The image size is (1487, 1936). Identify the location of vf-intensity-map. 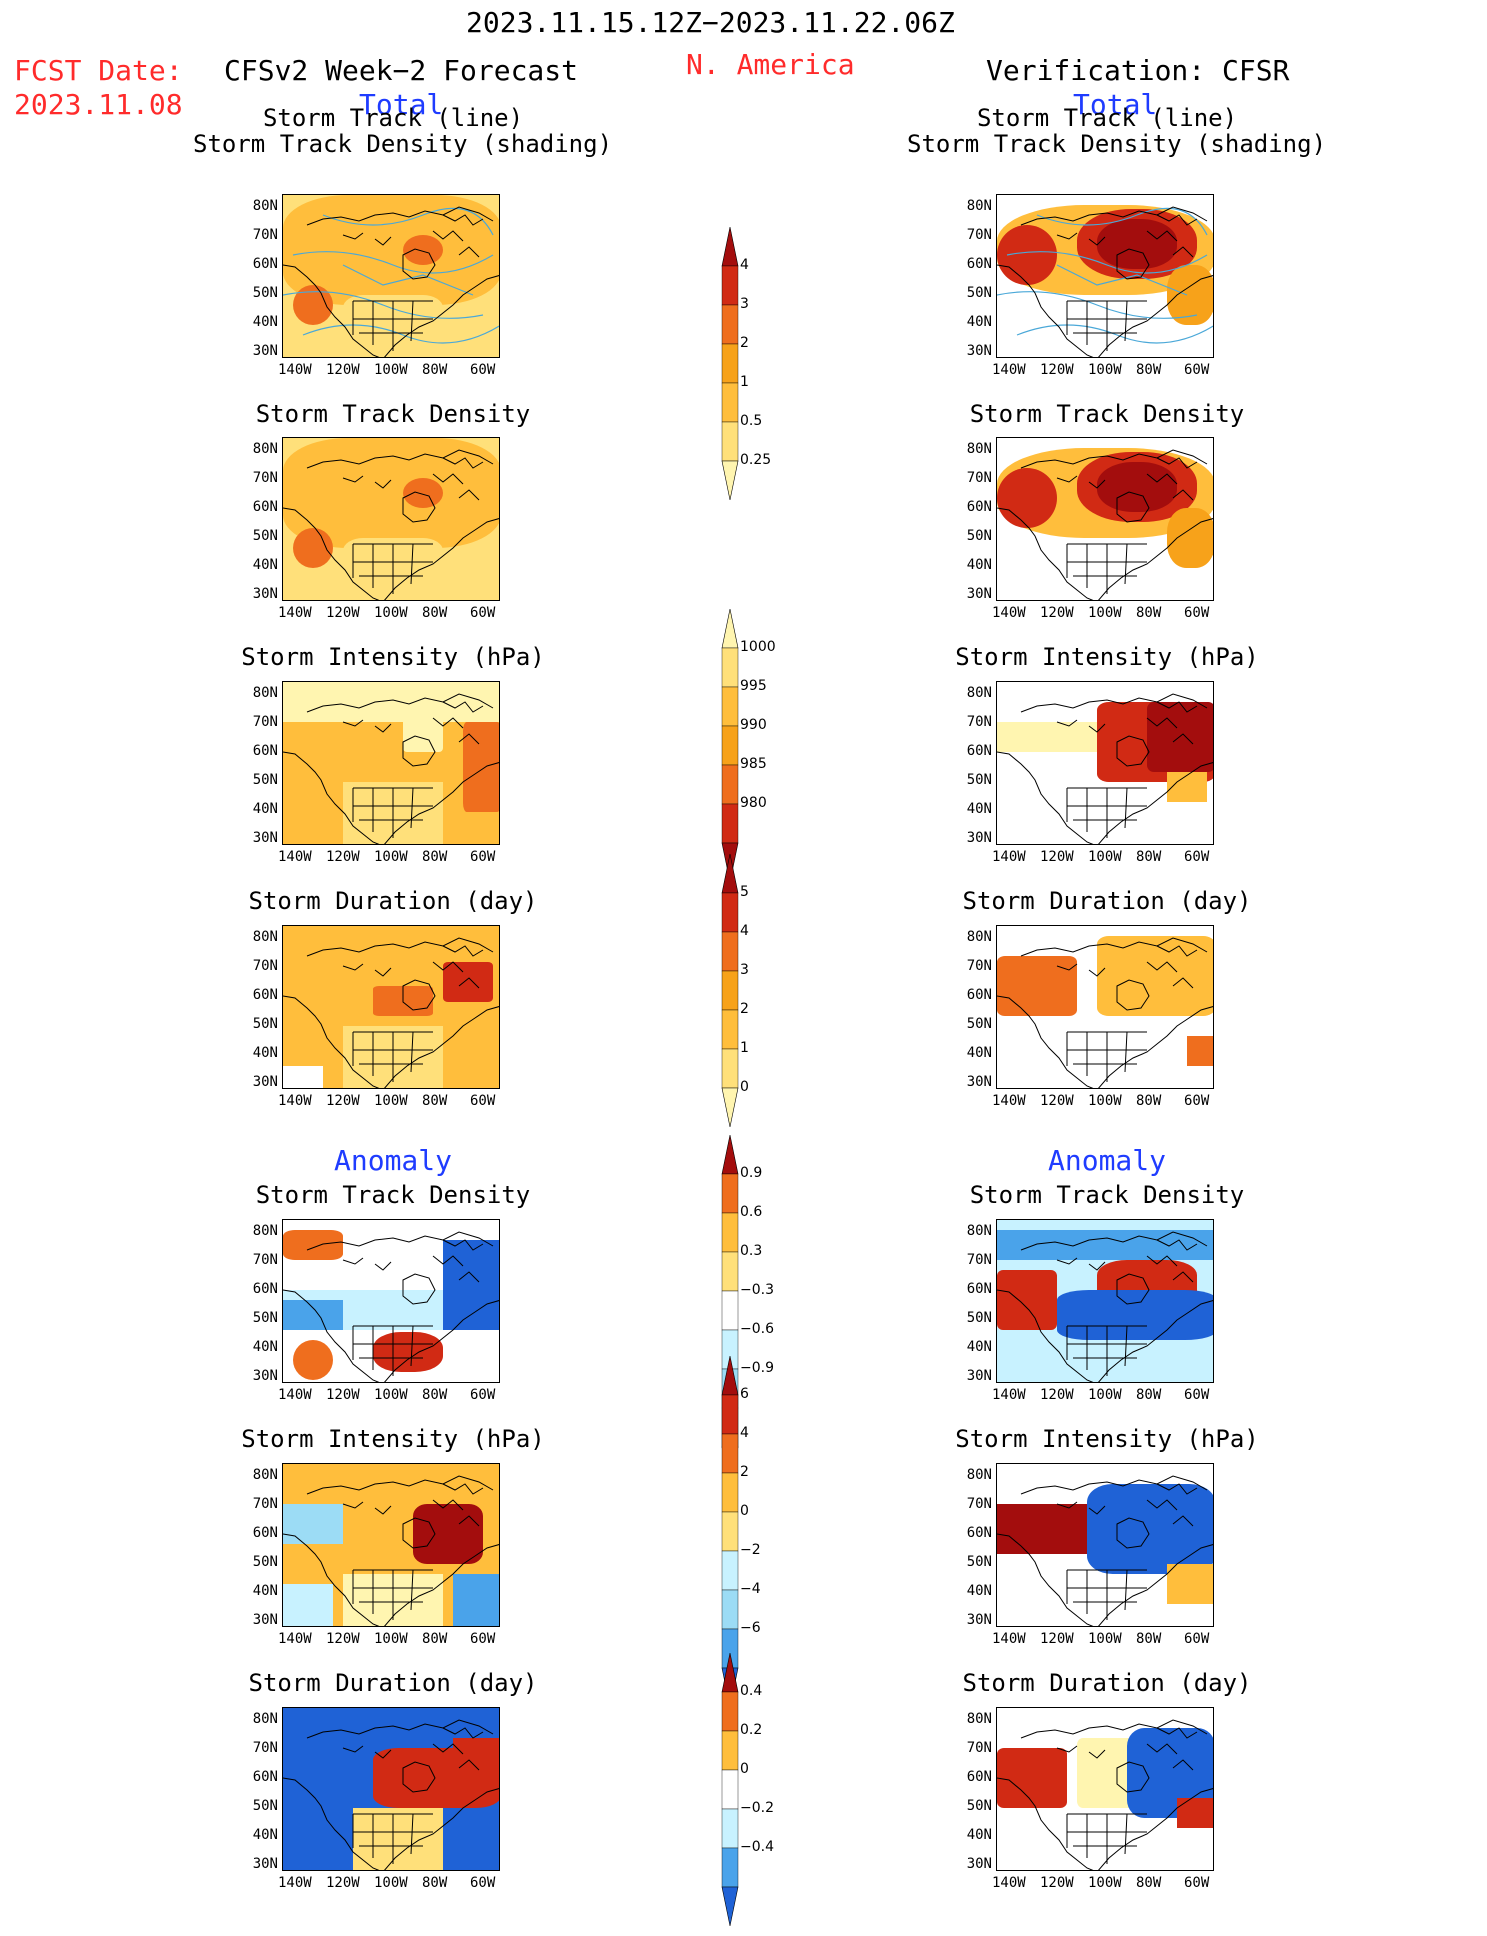
(1105, 763).